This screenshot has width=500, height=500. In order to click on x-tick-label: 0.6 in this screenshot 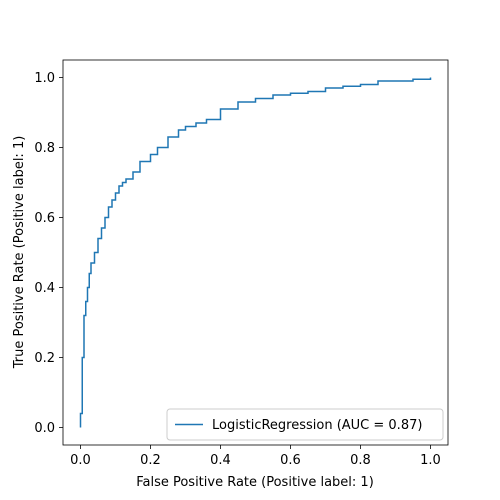, I will do `click(290, 460)`.